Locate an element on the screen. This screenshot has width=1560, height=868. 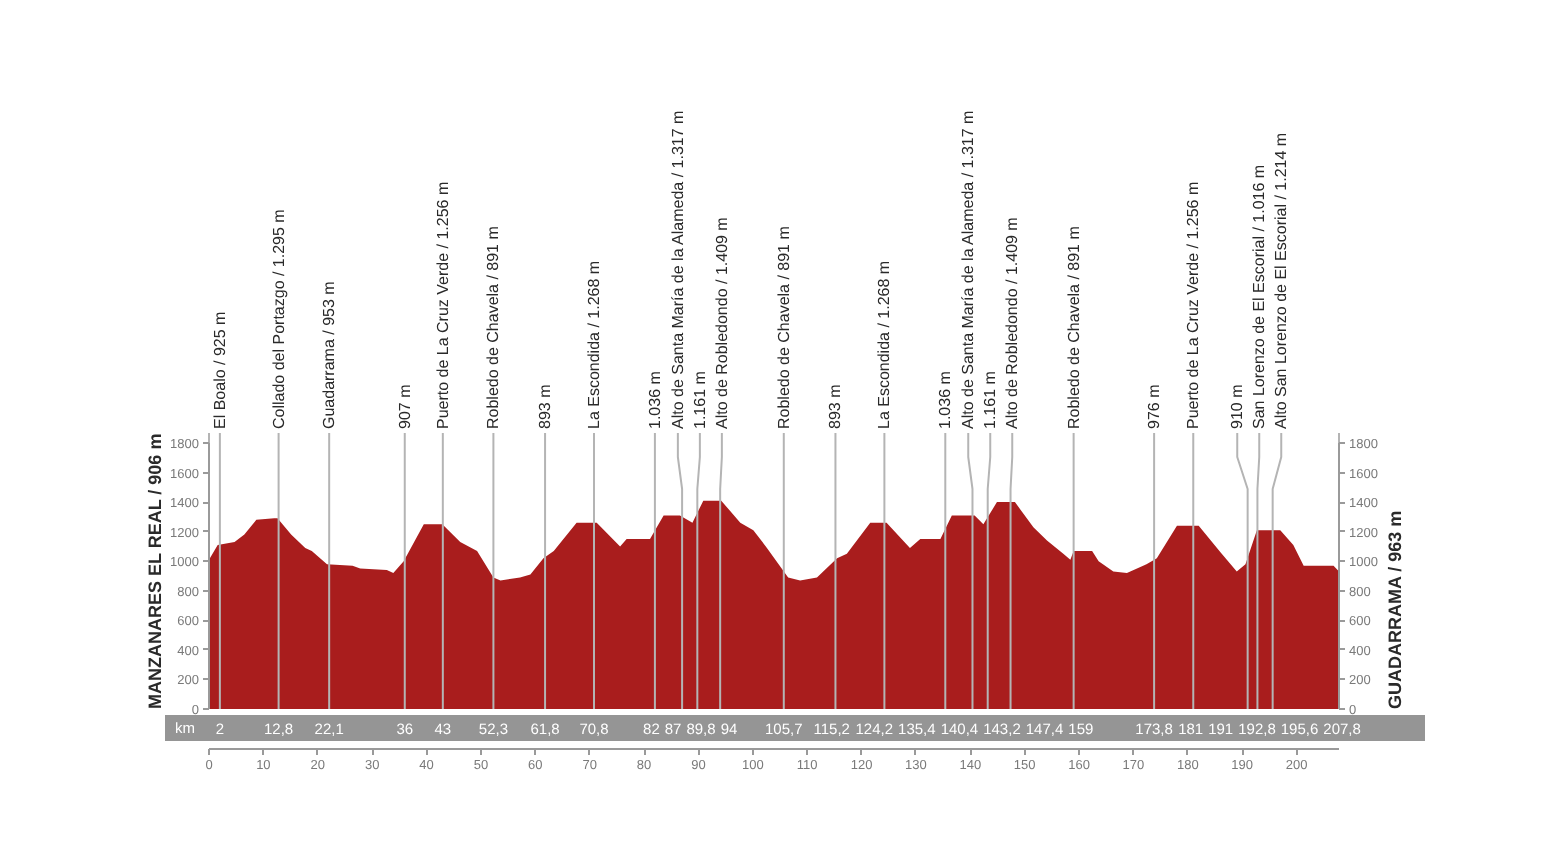
y-axis-title: MANZANARES EL REAL / 906 m is located at coordinates (155, 571).